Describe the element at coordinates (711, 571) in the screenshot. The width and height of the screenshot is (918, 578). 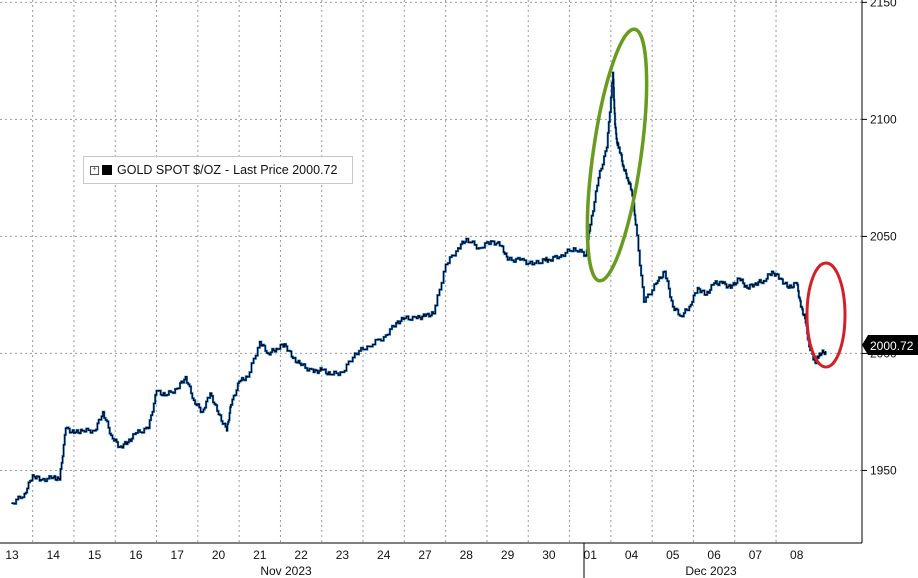
I see `month-label-dec: Dec 2023` at that location.